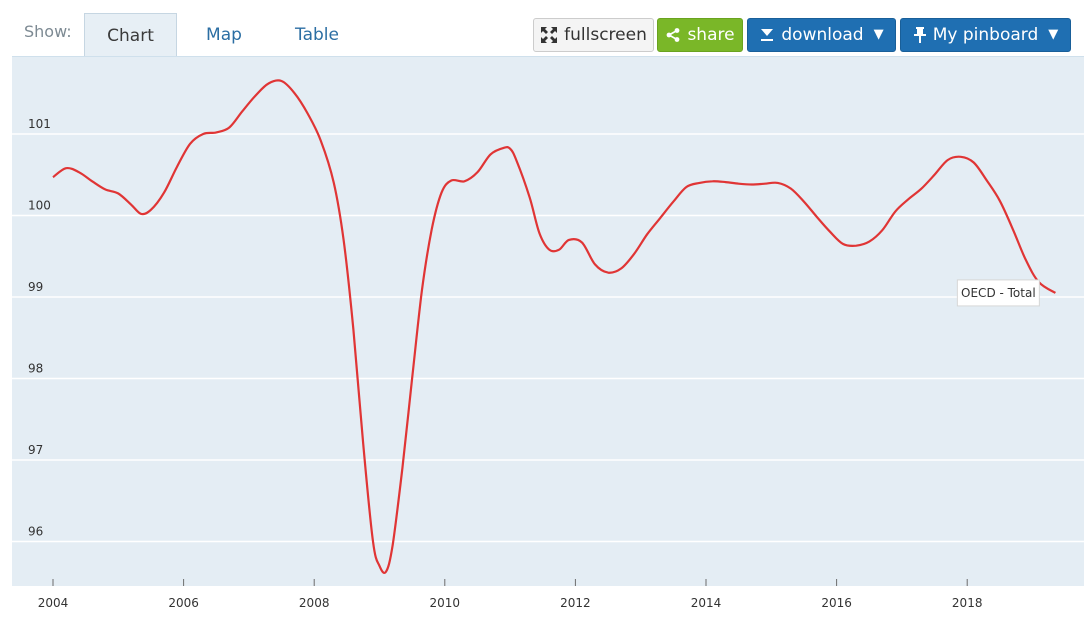  Describe the element at coordinates (673, 35) in the screenshot. I see `share-icon` at that location.